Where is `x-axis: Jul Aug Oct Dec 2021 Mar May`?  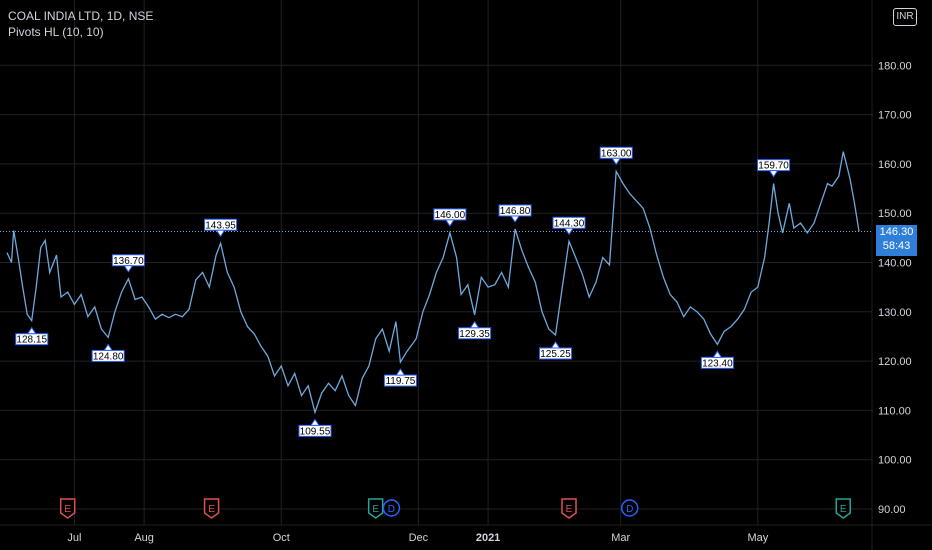
x-axis: Jul Aug Oct Dec 2021 Mar May is located at coordinates (417, 538).